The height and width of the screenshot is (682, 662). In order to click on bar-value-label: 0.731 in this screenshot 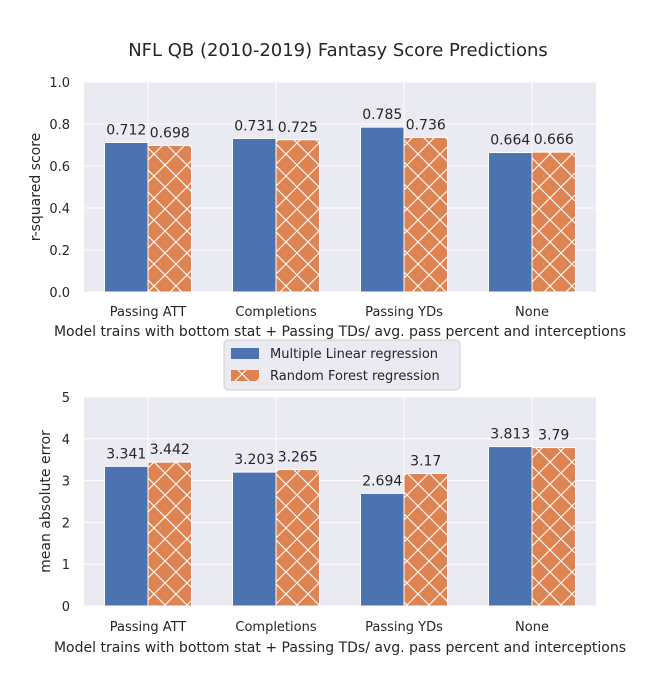, I will do `click(254, 126)`.